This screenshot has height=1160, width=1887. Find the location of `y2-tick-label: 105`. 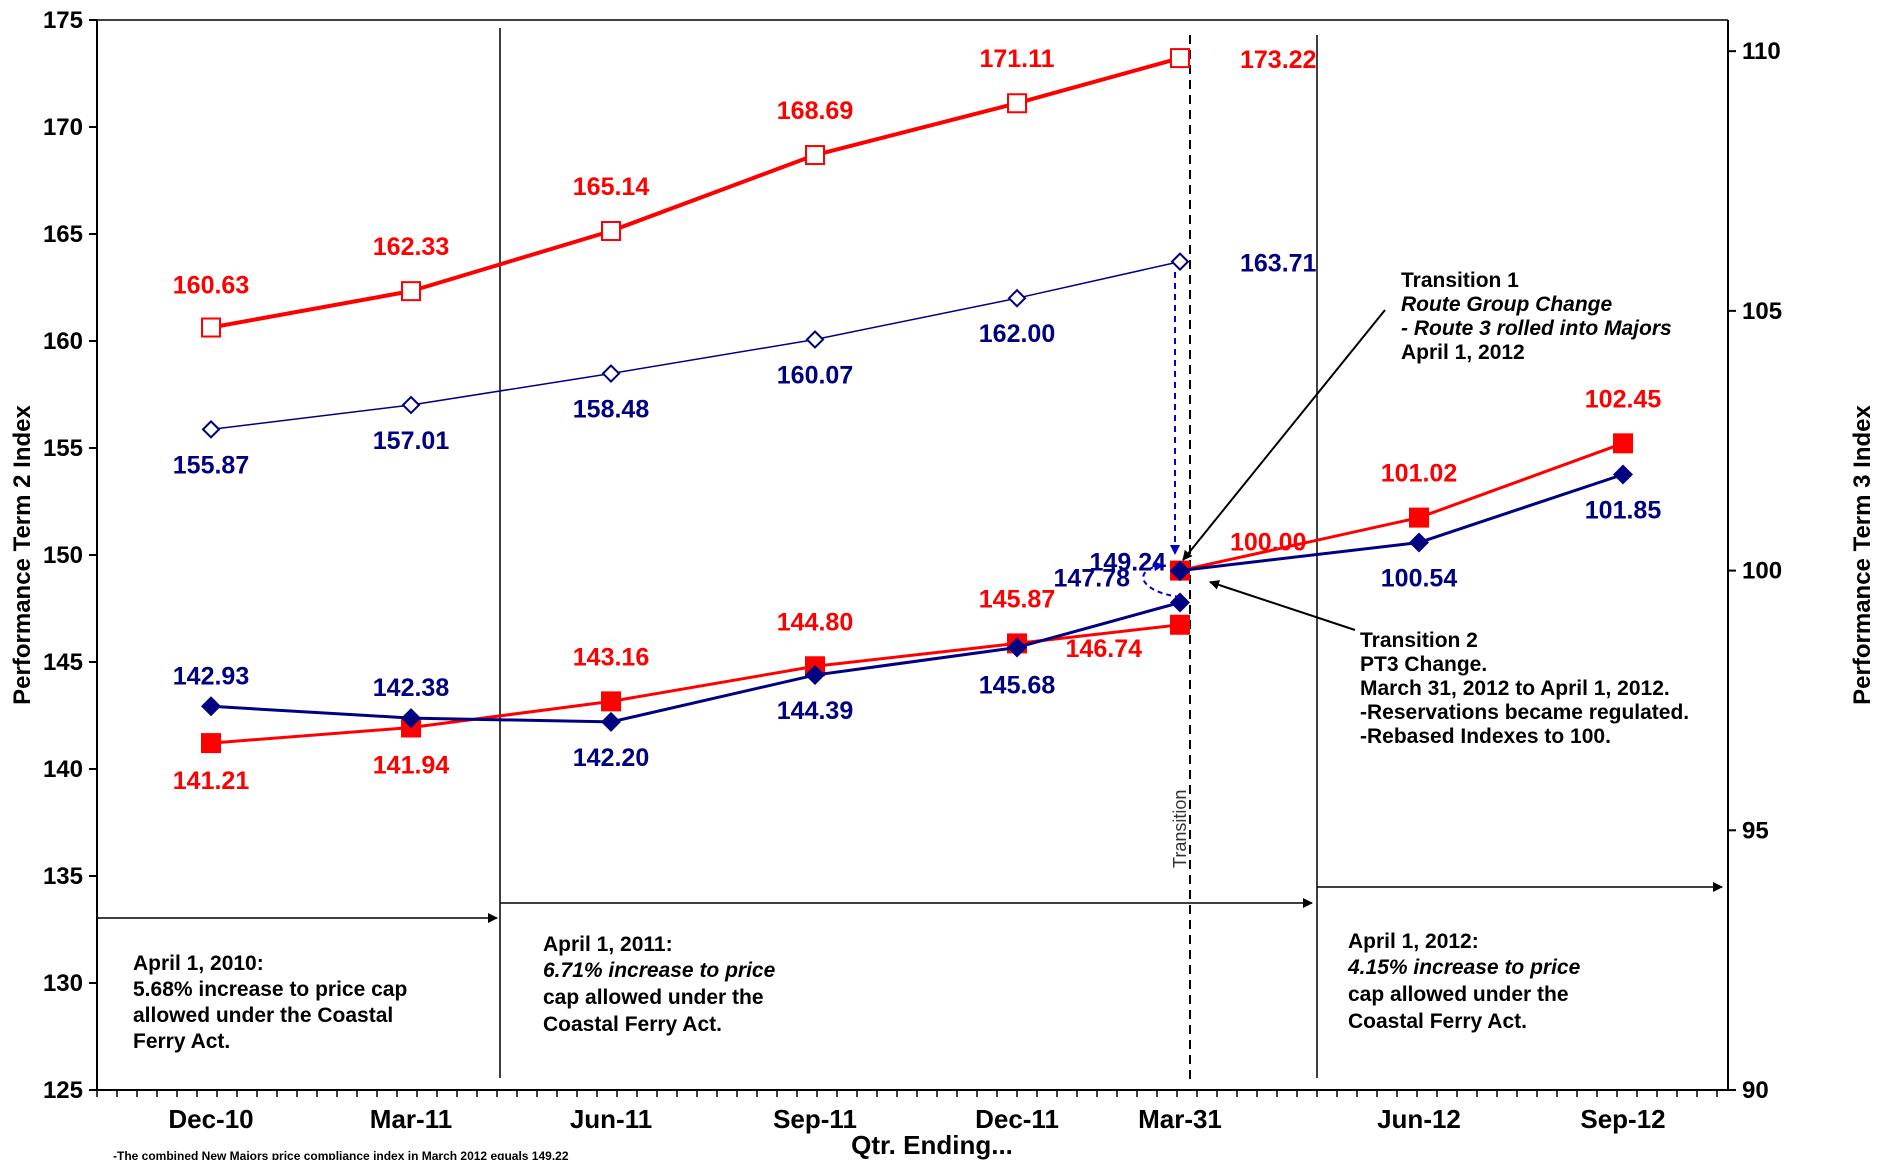

y2-tick-label: 105 is located at coordinates (1762, 311).